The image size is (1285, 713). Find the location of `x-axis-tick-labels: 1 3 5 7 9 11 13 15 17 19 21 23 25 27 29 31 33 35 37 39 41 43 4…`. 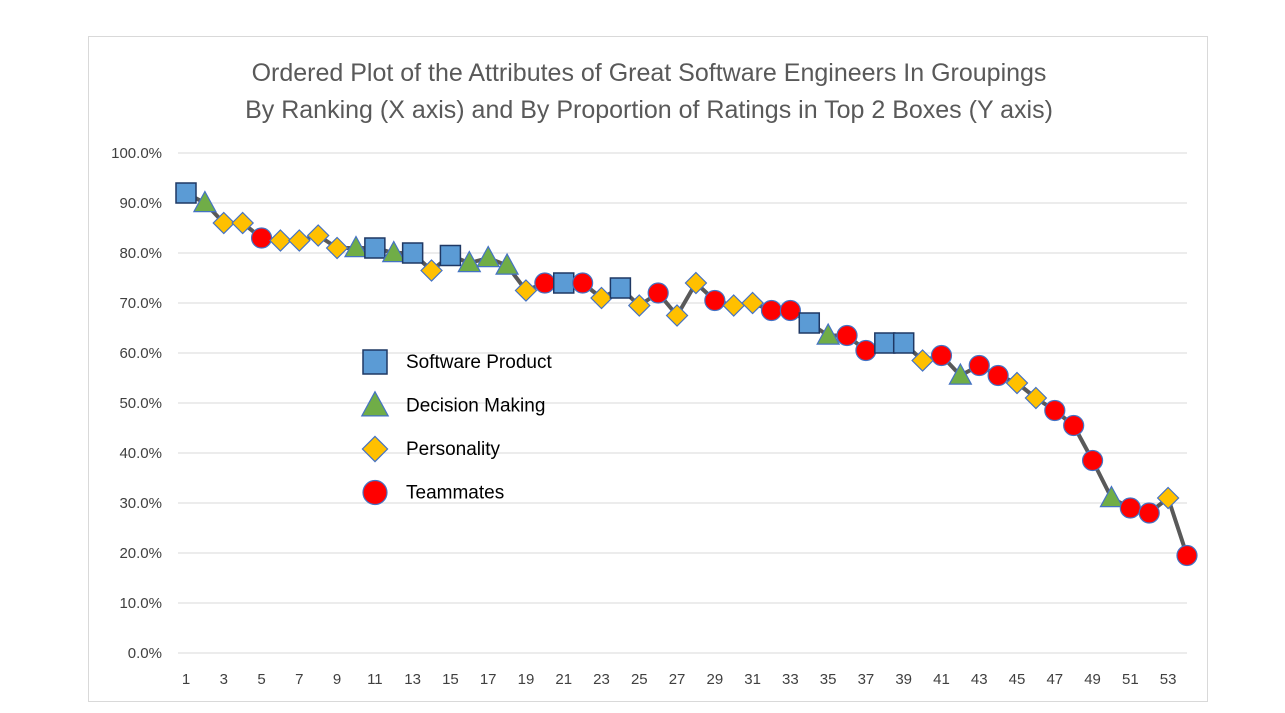

x-axis-tick-labels: 1 3 5 7 9 11 13 15 17 19 21 23 25 27 29 31 33 35 37 39 41 43 4… is located at coordinates (679, 679).